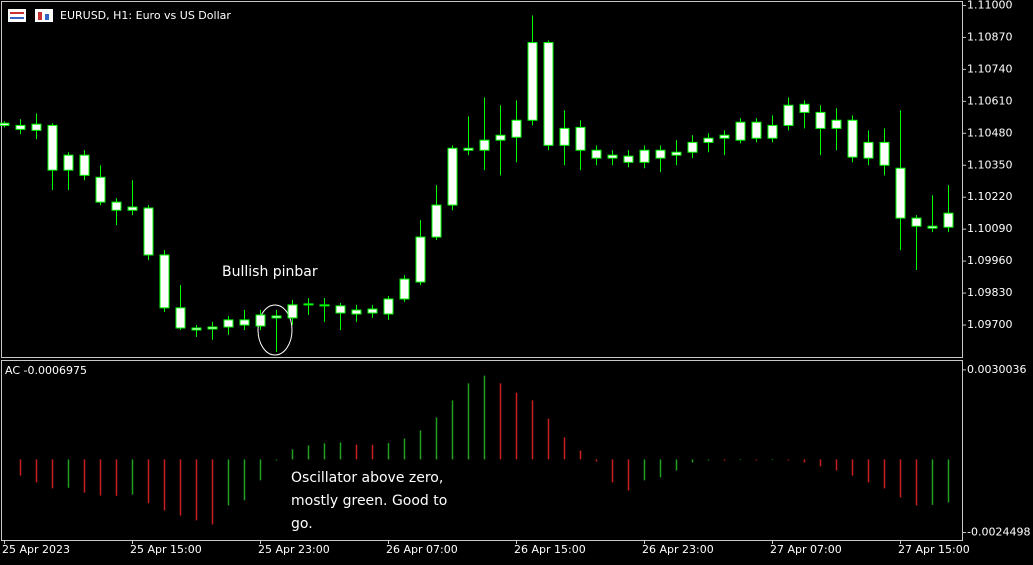  Describe the element at coordinates (990, 36) in the screenshot. I see `y-tick-label: 1.10870` at that location.